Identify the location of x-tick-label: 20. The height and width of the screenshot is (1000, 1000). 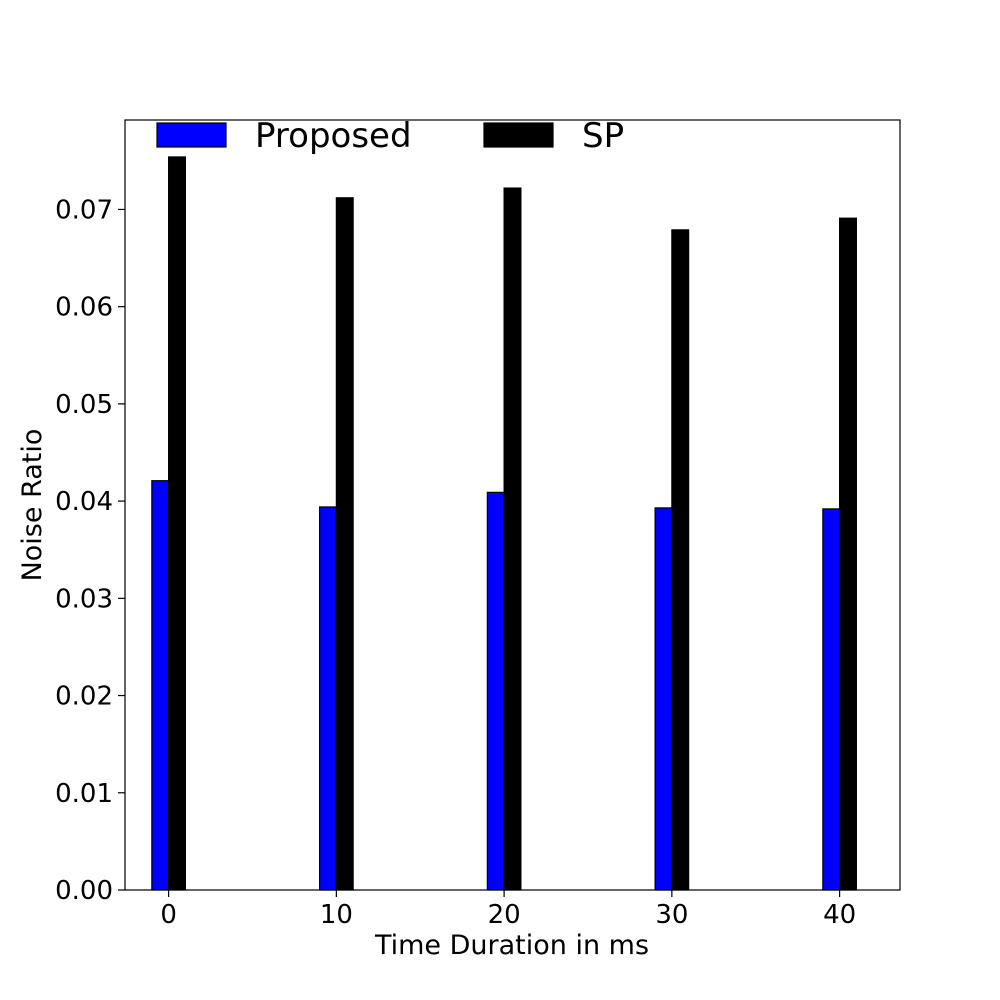
(504, 915).